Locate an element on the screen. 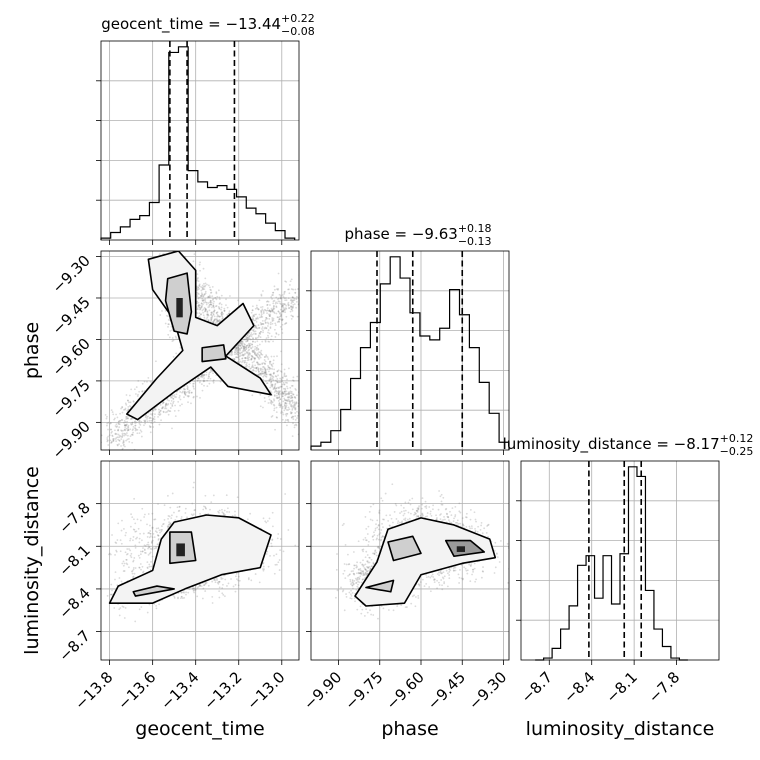 This screenshot has width=760, height=760. x-tick-label-geocent_time: −13.0 is located at coordinates (265, 690).